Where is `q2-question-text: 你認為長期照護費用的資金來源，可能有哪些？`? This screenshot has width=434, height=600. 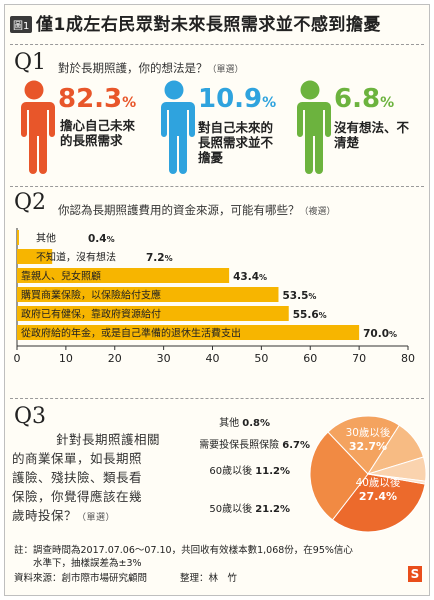
q2-question-text: 你認為長期照護費用的資金來源，可能有哪些？ is located at coordinates (179, 210).